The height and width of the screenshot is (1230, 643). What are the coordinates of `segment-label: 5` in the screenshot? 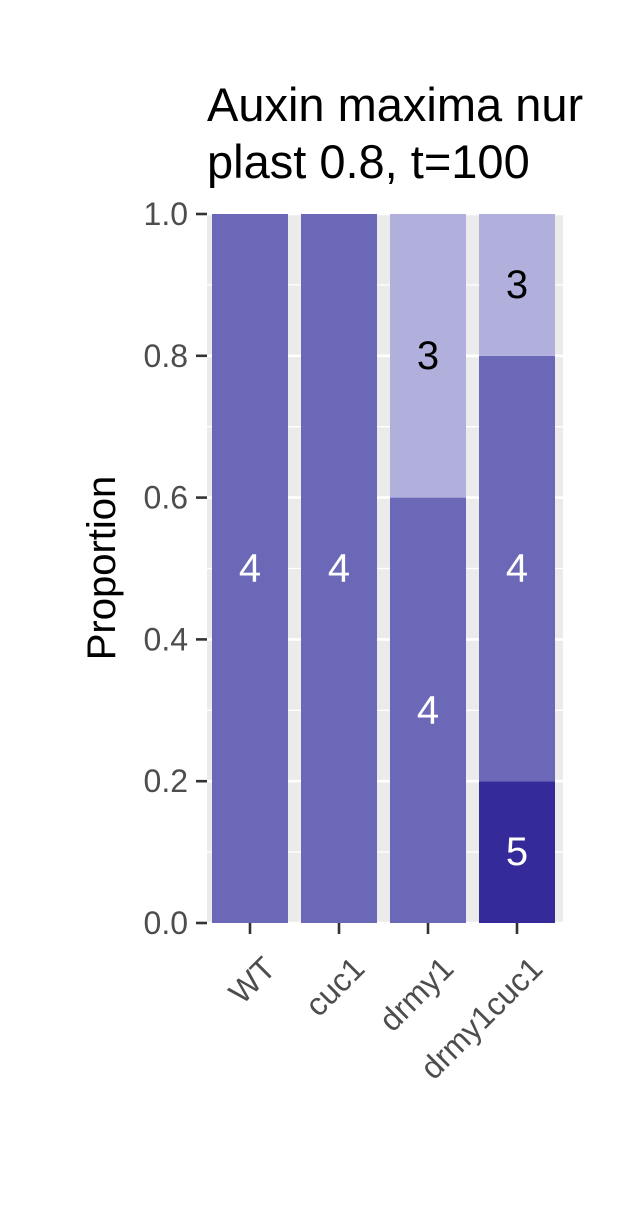 It's located at (517, 852).